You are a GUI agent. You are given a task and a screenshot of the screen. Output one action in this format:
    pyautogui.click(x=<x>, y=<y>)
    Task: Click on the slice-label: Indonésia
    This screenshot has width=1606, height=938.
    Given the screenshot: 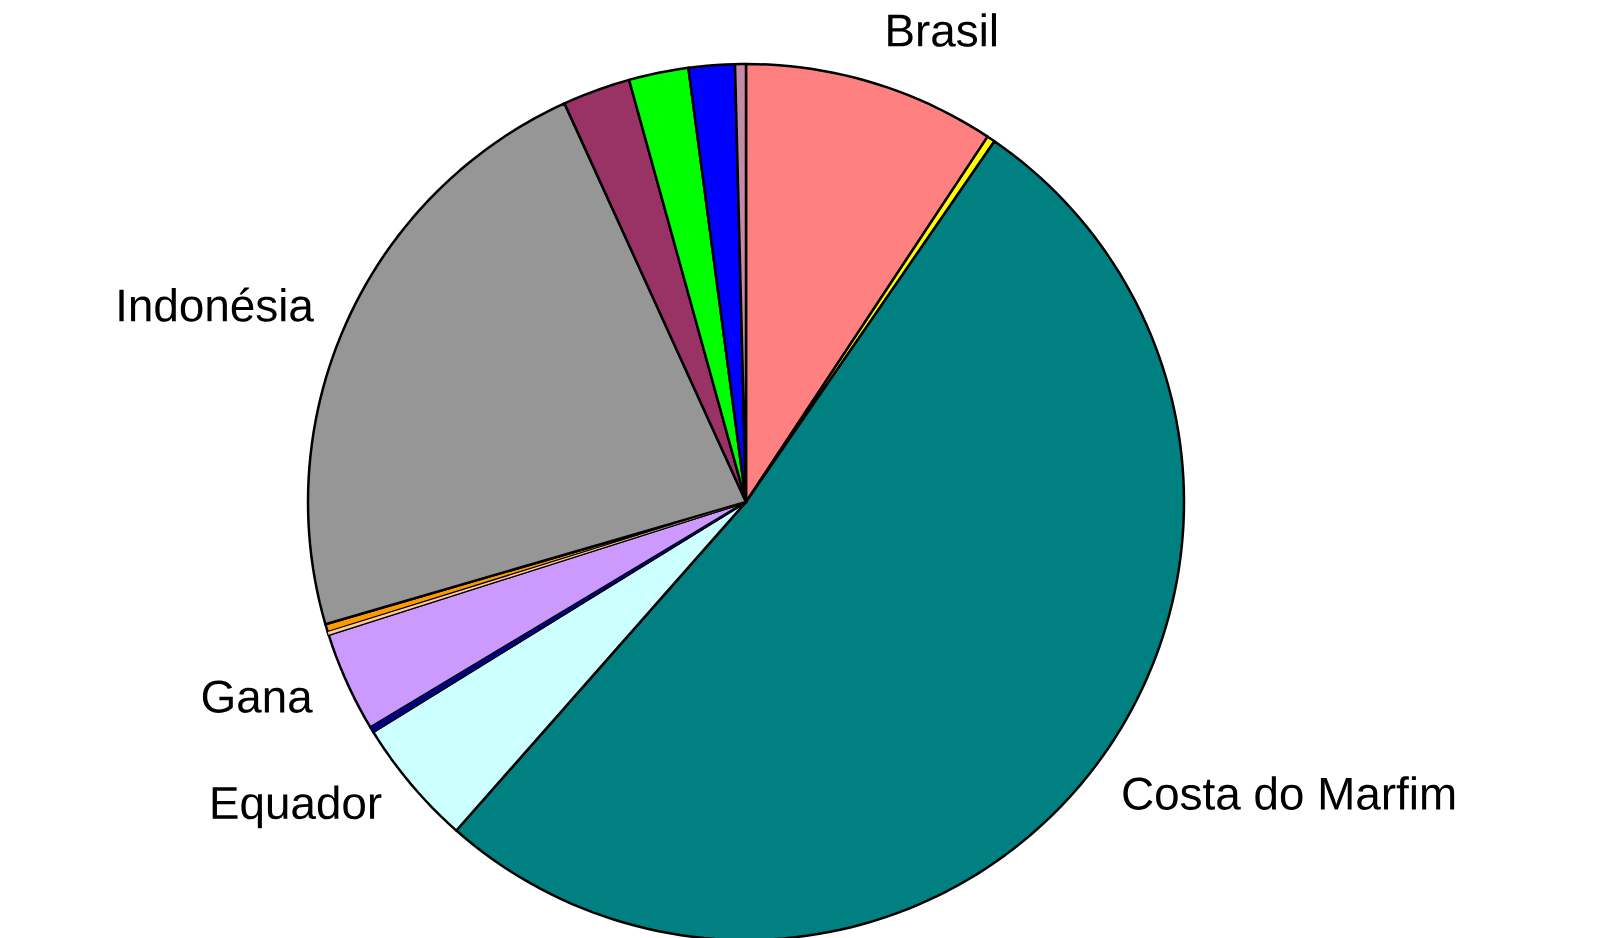 What is the action you would take?
    pyautogui.click(x=216, y=304)
    